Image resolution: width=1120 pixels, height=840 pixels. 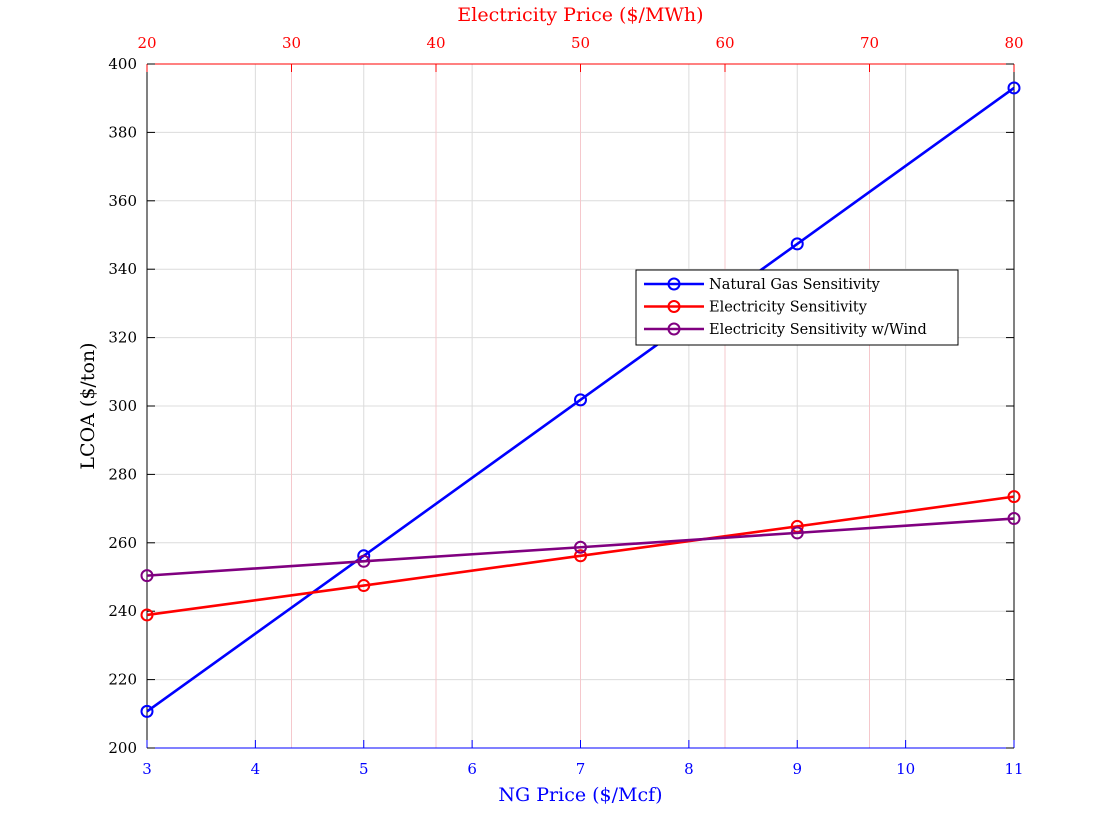 What do you see at coordinates (580, 15) in the screenshot?
I see `top-axis-title: Electricity Price ($/MWh)` at bounding box center [580, 15].